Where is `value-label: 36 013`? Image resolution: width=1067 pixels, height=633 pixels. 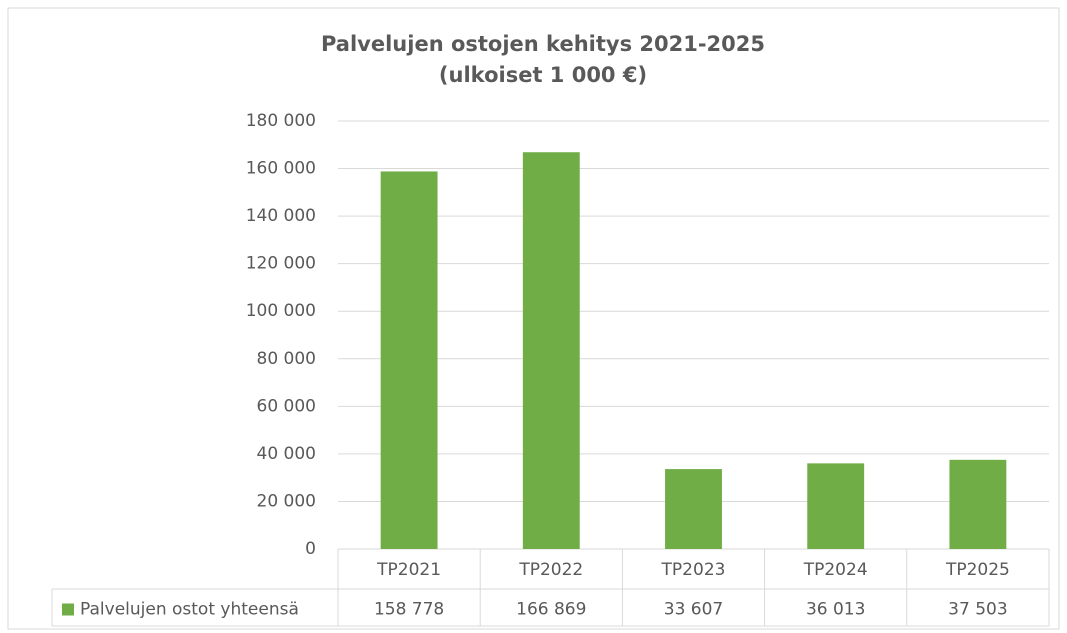
value-label: 36 013 is located at coordinates (835, 610).